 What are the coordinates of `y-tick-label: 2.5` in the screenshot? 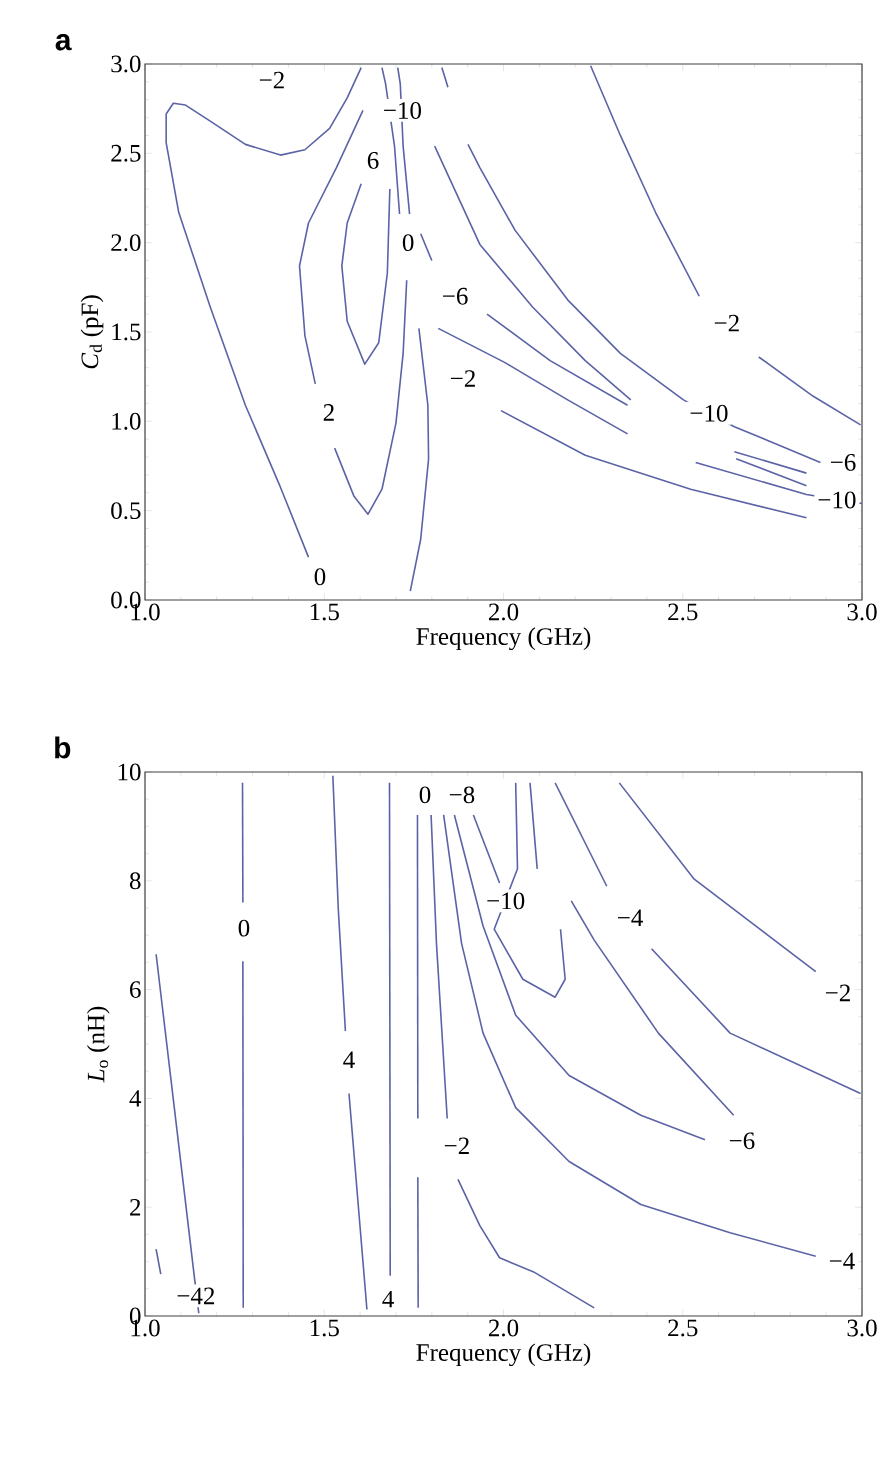 It's located at (126, 153).